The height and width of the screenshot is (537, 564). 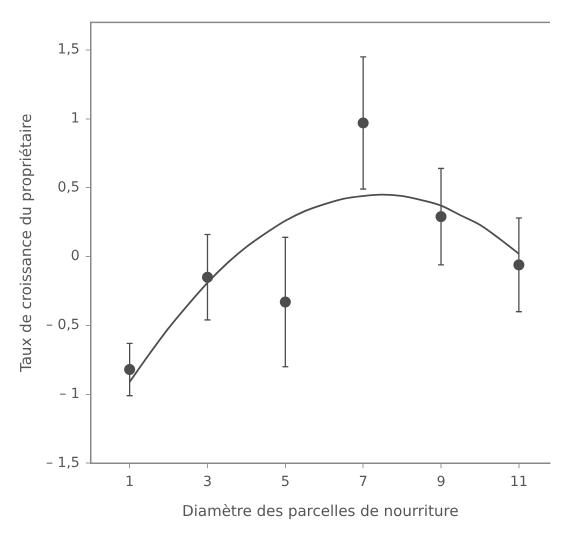 I want to click on y-tick-label: – 1,5, so click(x=63, y=462).